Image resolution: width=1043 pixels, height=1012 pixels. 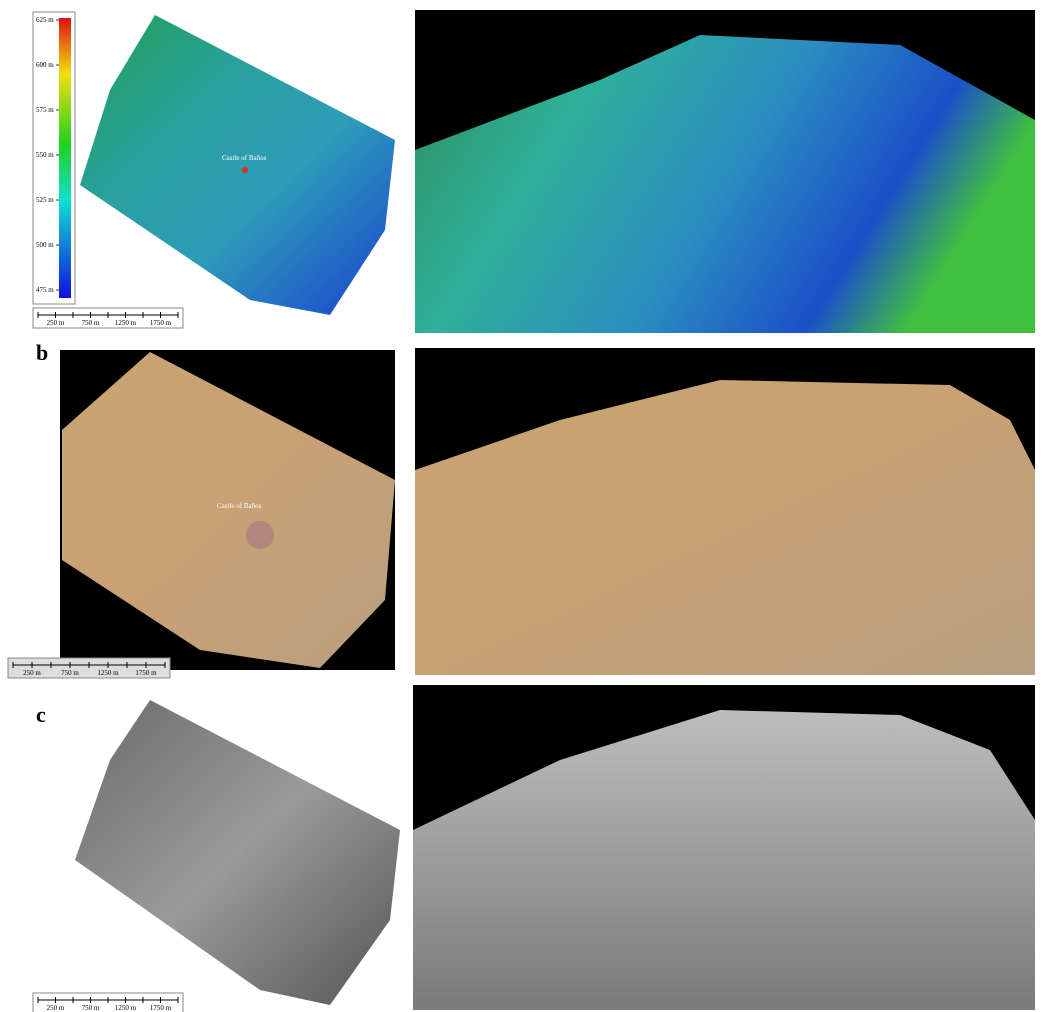 I want to click on dem-map, so click(x=237, y=165).